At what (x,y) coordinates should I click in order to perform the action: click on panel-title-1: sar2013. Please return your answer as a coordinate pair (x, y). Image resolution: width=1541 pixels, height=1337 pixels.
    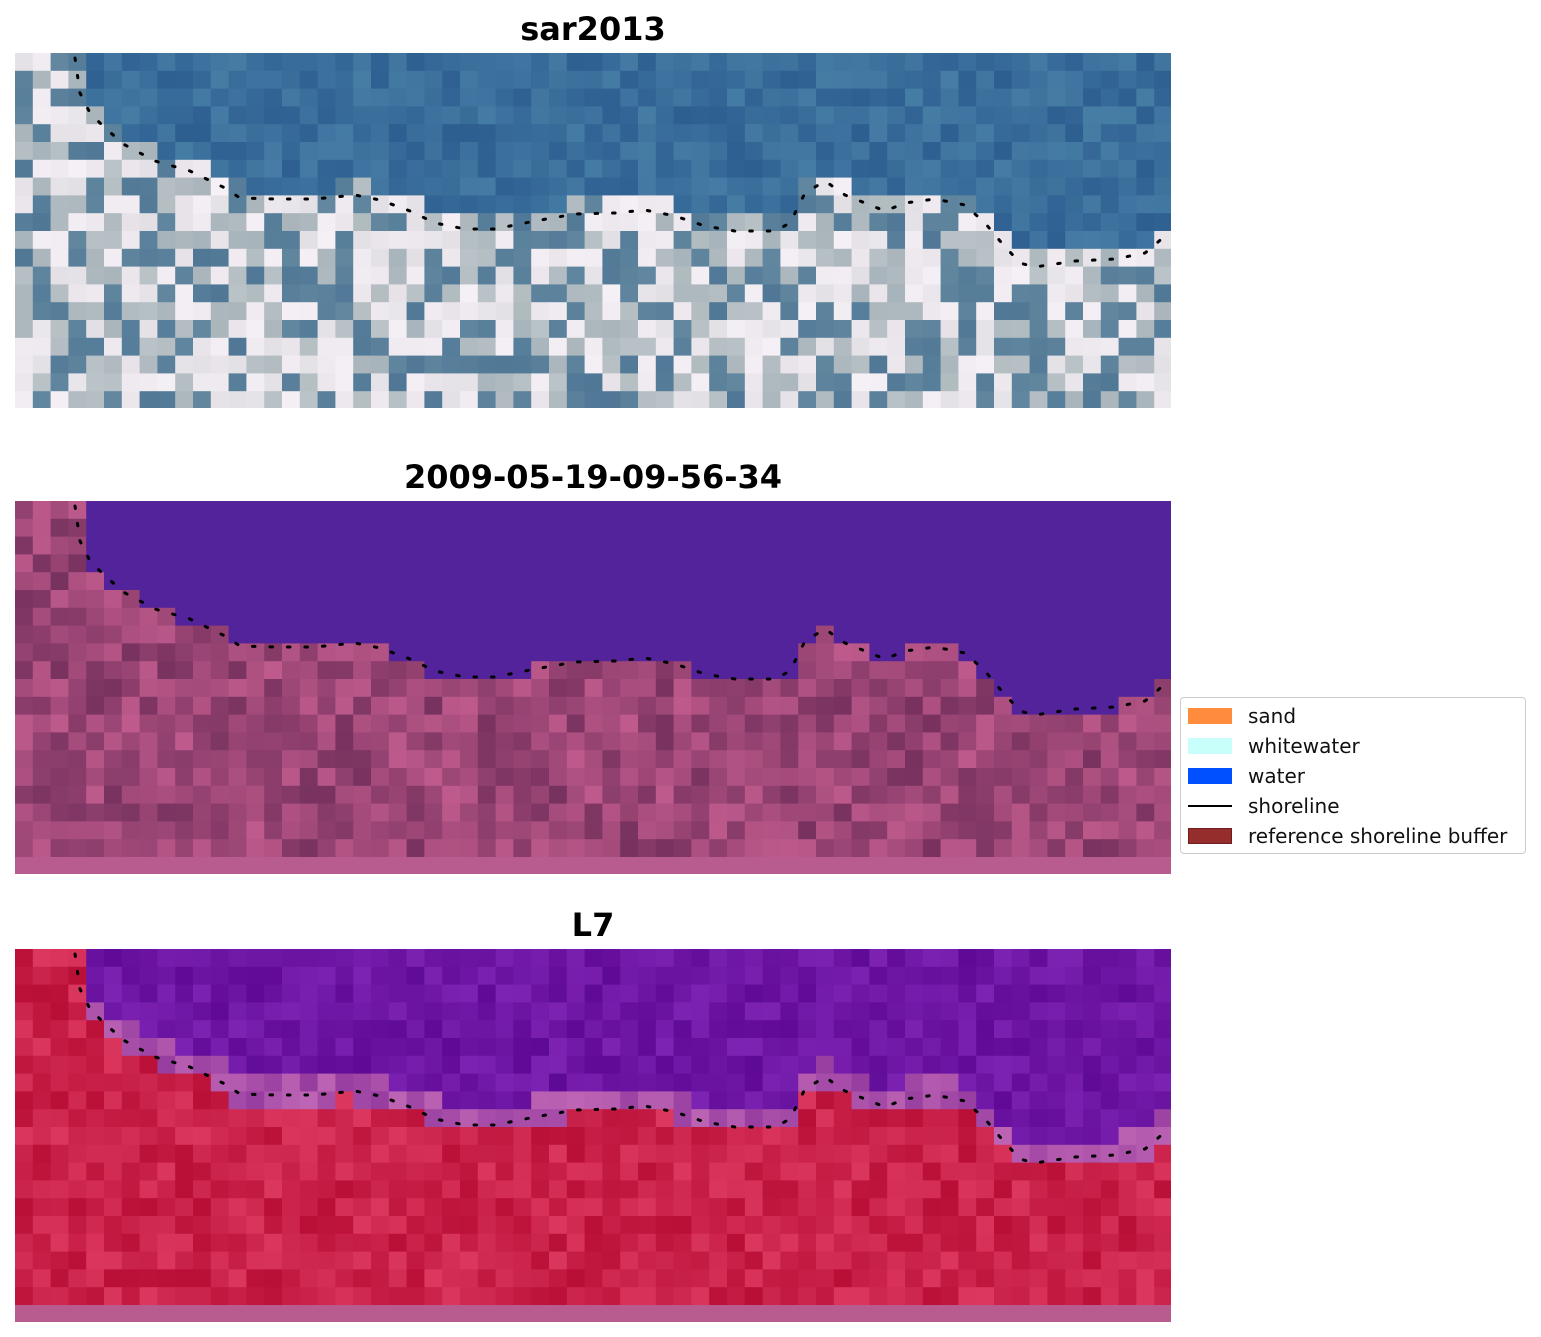
    Looking at the image, I should click on (593, 29).